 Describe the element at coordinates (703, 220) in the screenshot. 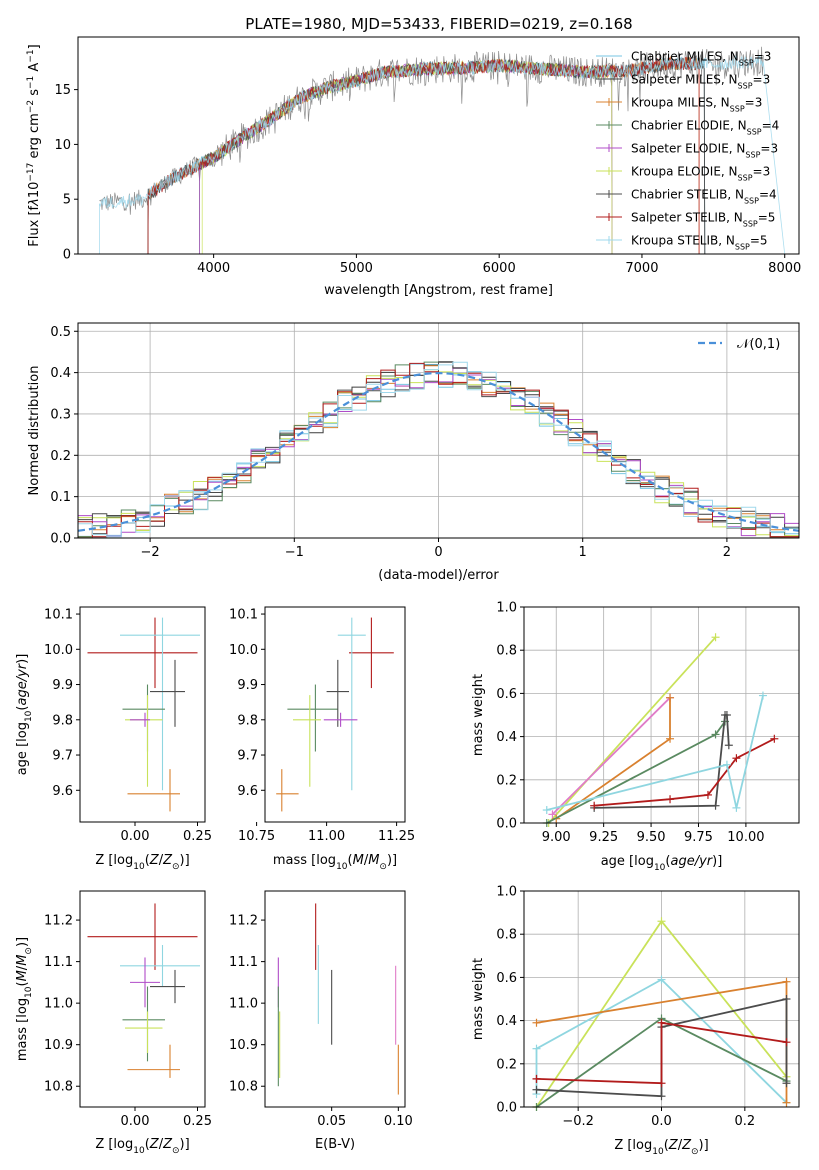

I see `legend-label: Salpeter STELIB, NSSP=5` at that location.